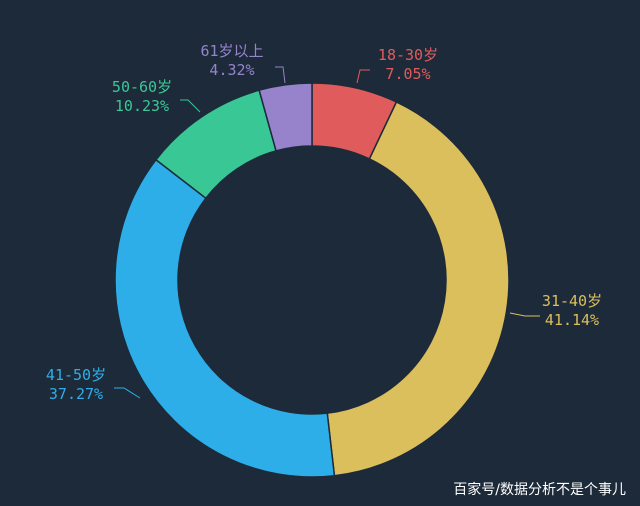 This screenshot has height=506, width=640. Describe the element at coordinates (142, 106) in the screenshot. I see `slice-value-label-3: 10.23%` at that location.